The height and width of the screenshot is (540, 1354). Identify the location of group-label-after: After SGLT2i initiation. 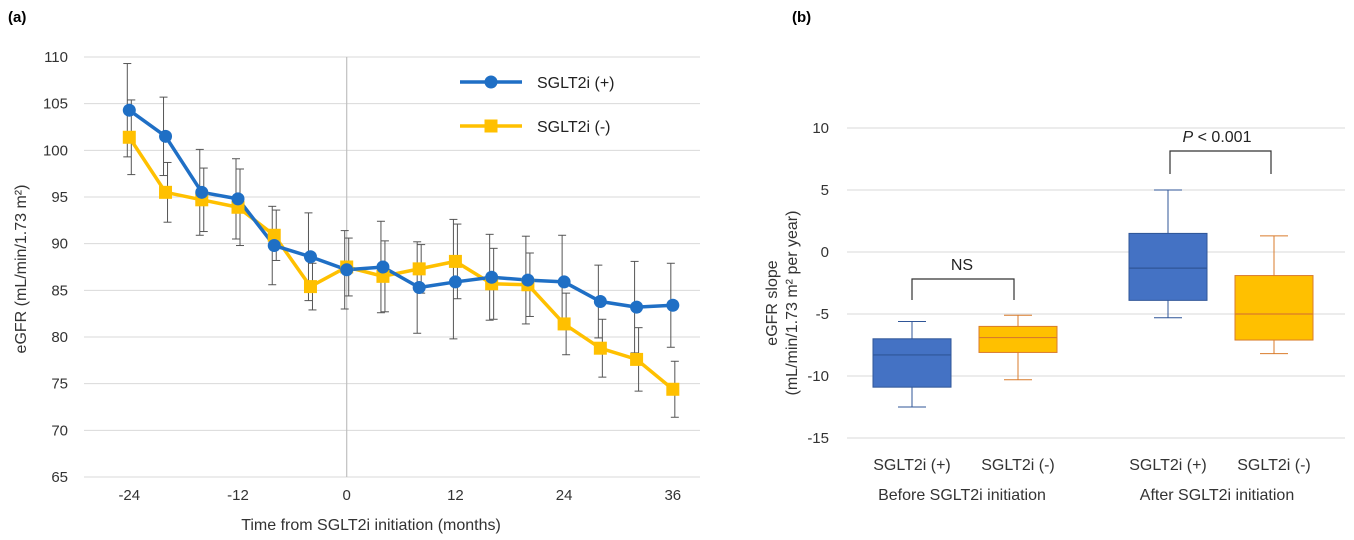
(1217, 495).